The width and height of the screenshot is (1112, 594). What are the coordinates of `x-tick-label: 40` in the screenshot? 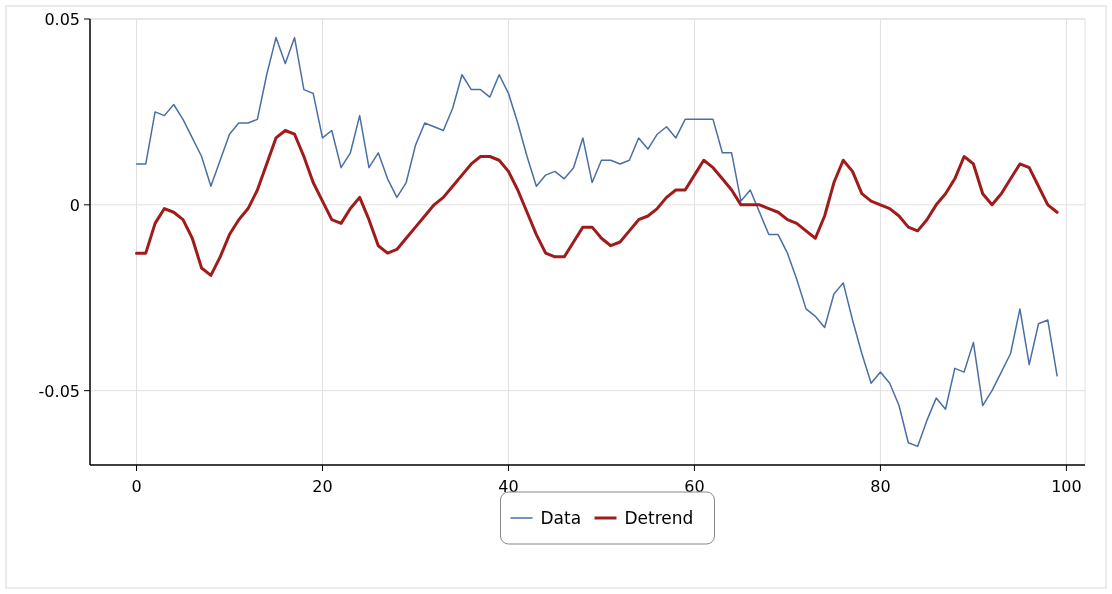 It's located at (508, 486).